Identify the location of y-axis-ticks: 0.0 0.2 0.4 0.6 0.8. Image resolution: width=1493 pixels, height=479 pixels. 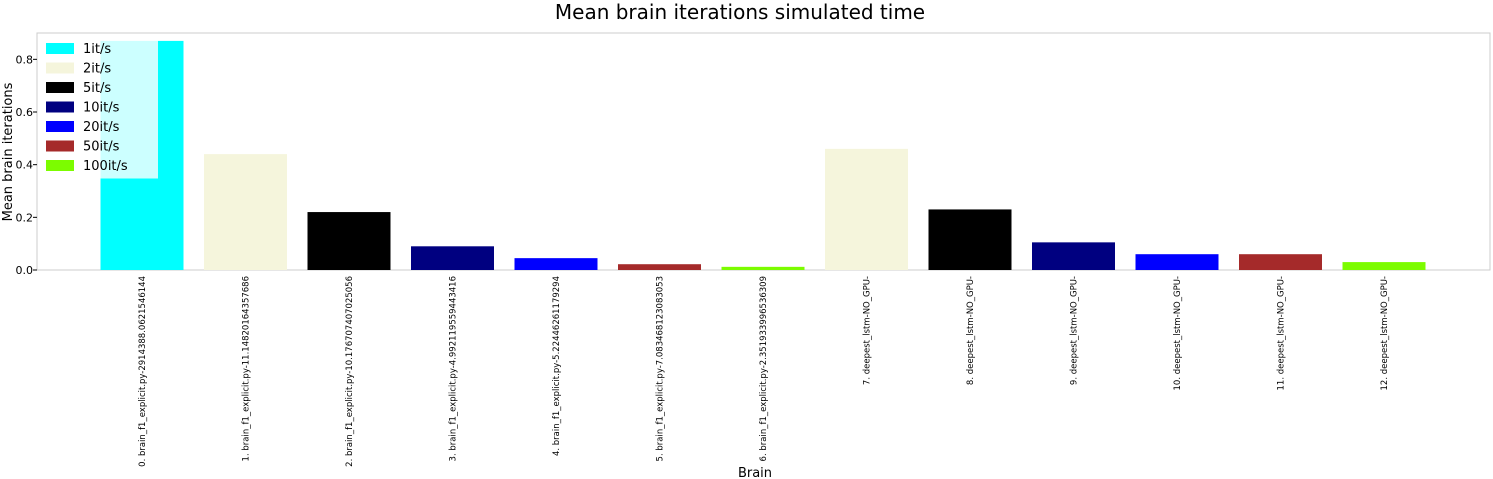
(26, 165).